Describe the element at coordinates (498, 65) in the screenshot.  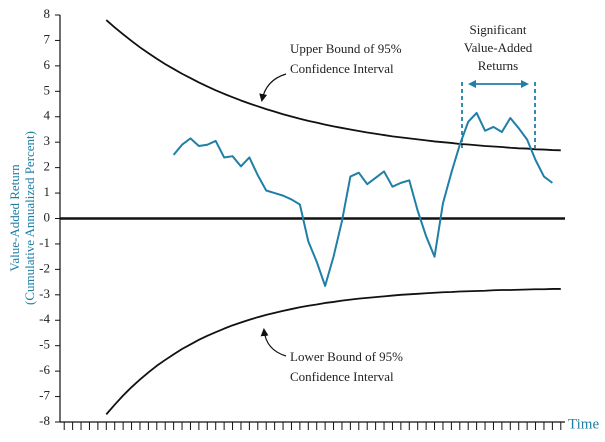
I see `annotation: Returns` at that location.